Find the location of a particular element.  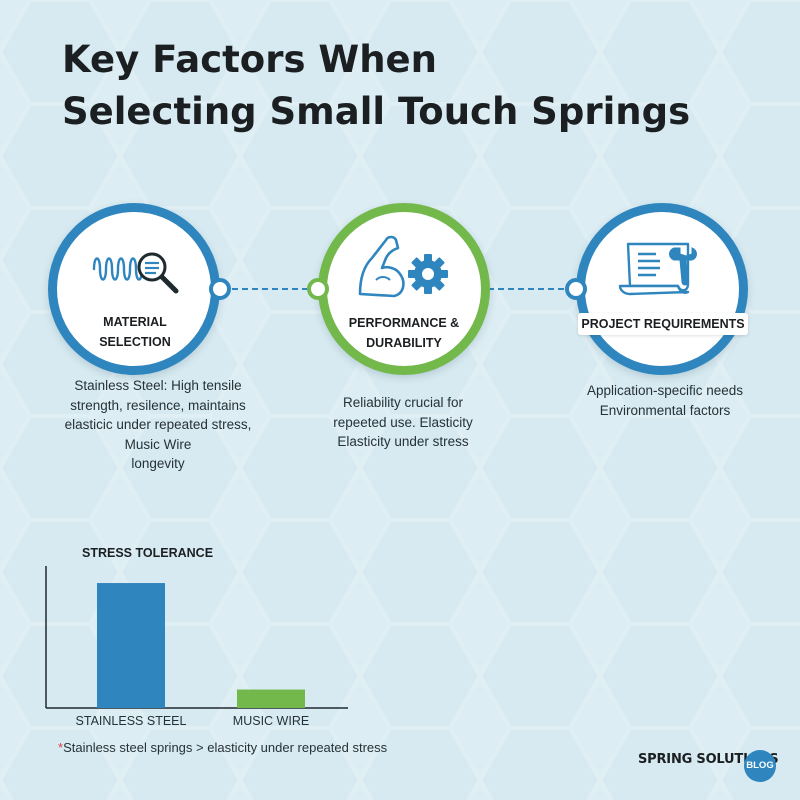

brand-name: SPRING SOLUTIONS is located at coordinates (708, 759).